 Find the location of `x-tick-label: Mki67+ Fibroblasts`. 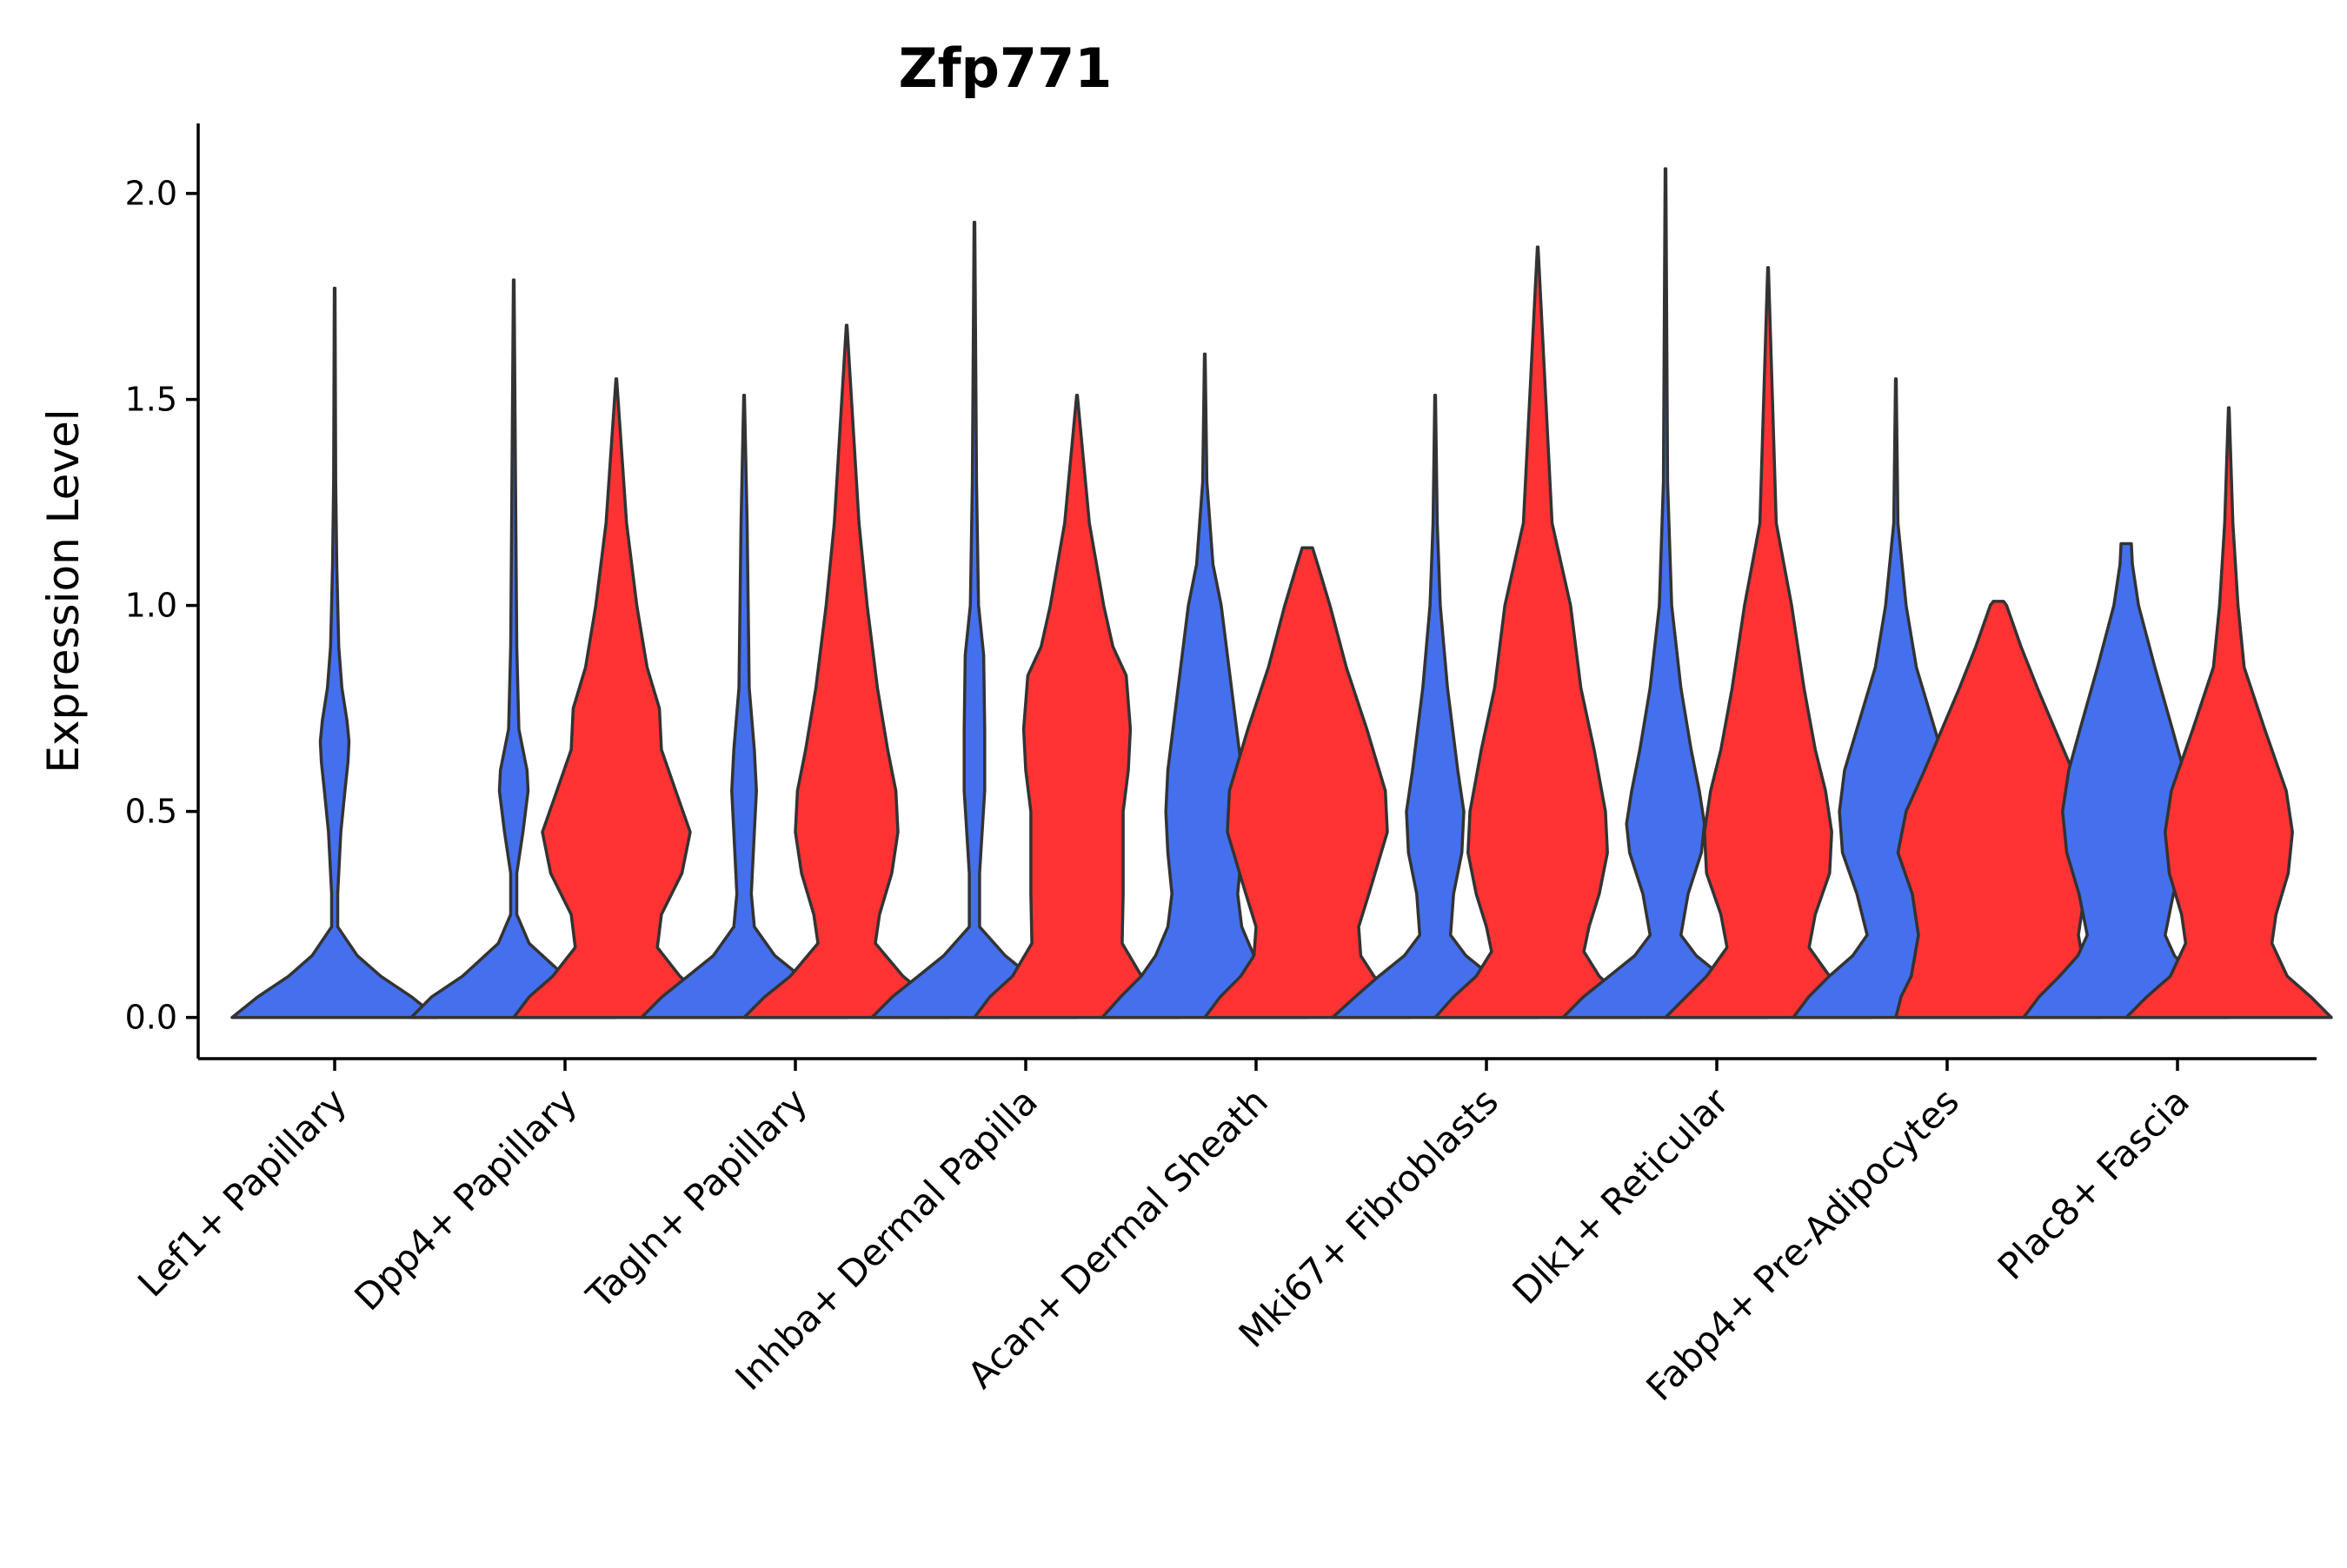

x-tick-label: Mki67+ Fibroblasts is located at coordinates (1368, 1217).